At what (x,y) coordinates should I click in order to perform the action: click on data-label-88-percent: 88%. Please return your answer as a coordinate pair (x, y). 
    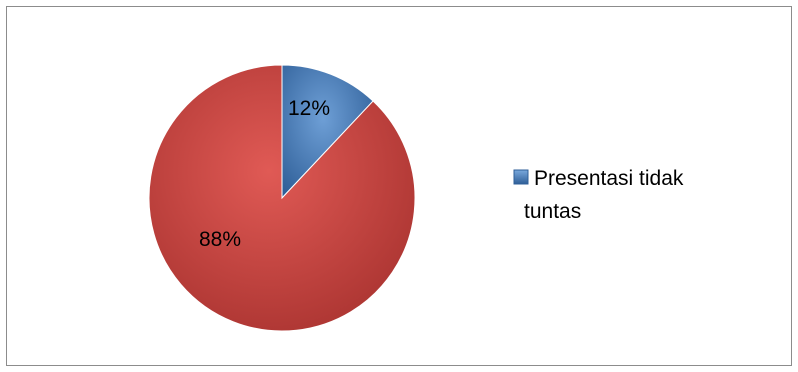
    Looking at the image, I should click on (220, 239).